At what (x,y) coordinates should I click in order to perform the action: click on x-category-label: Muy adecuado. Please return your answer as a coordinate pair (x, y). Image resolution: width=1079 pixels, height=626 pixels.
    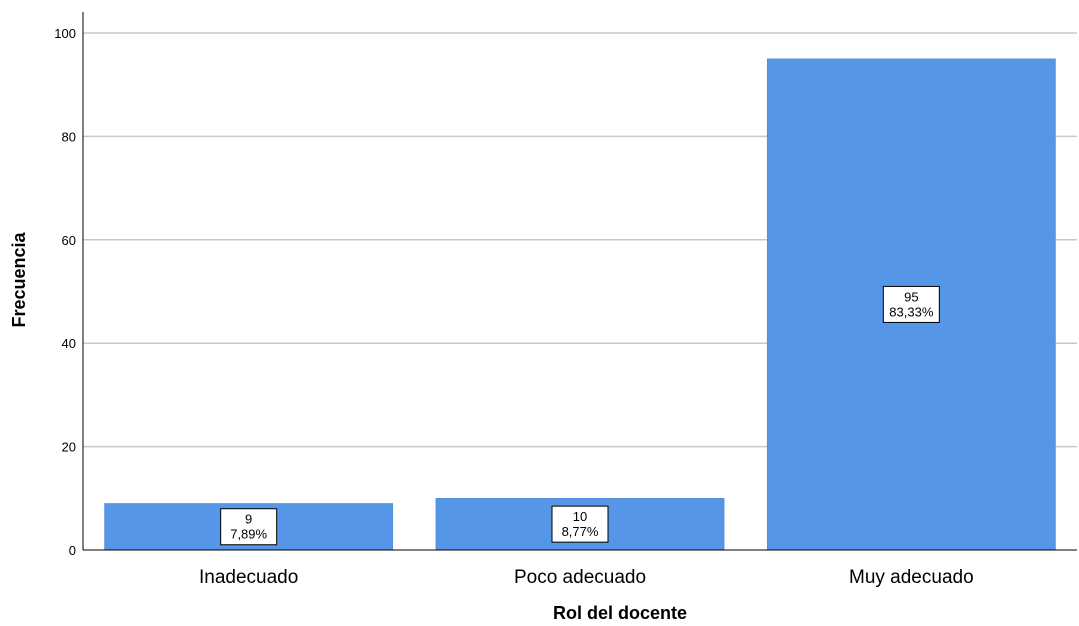
    Looking at the image, I should click on (911, 577).